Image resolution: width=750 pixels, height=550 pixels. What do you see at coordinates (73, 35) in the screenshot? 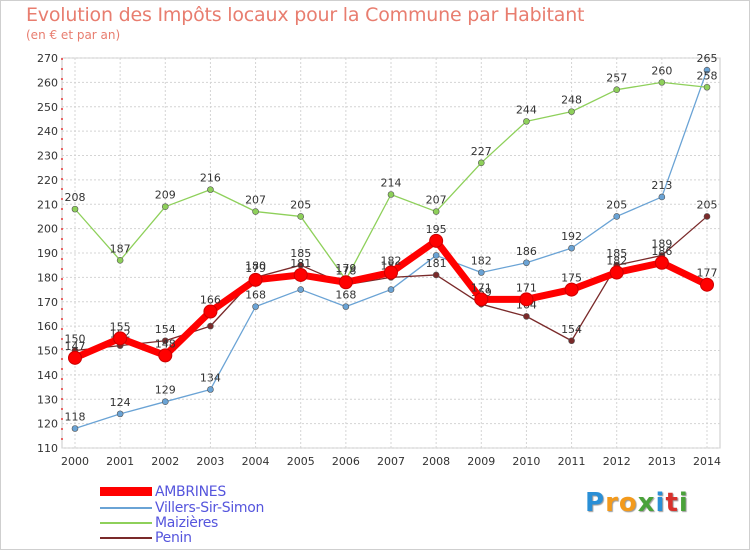
I see `chart-subtitle: (en € et par an)` at bounding box center [73, 35].